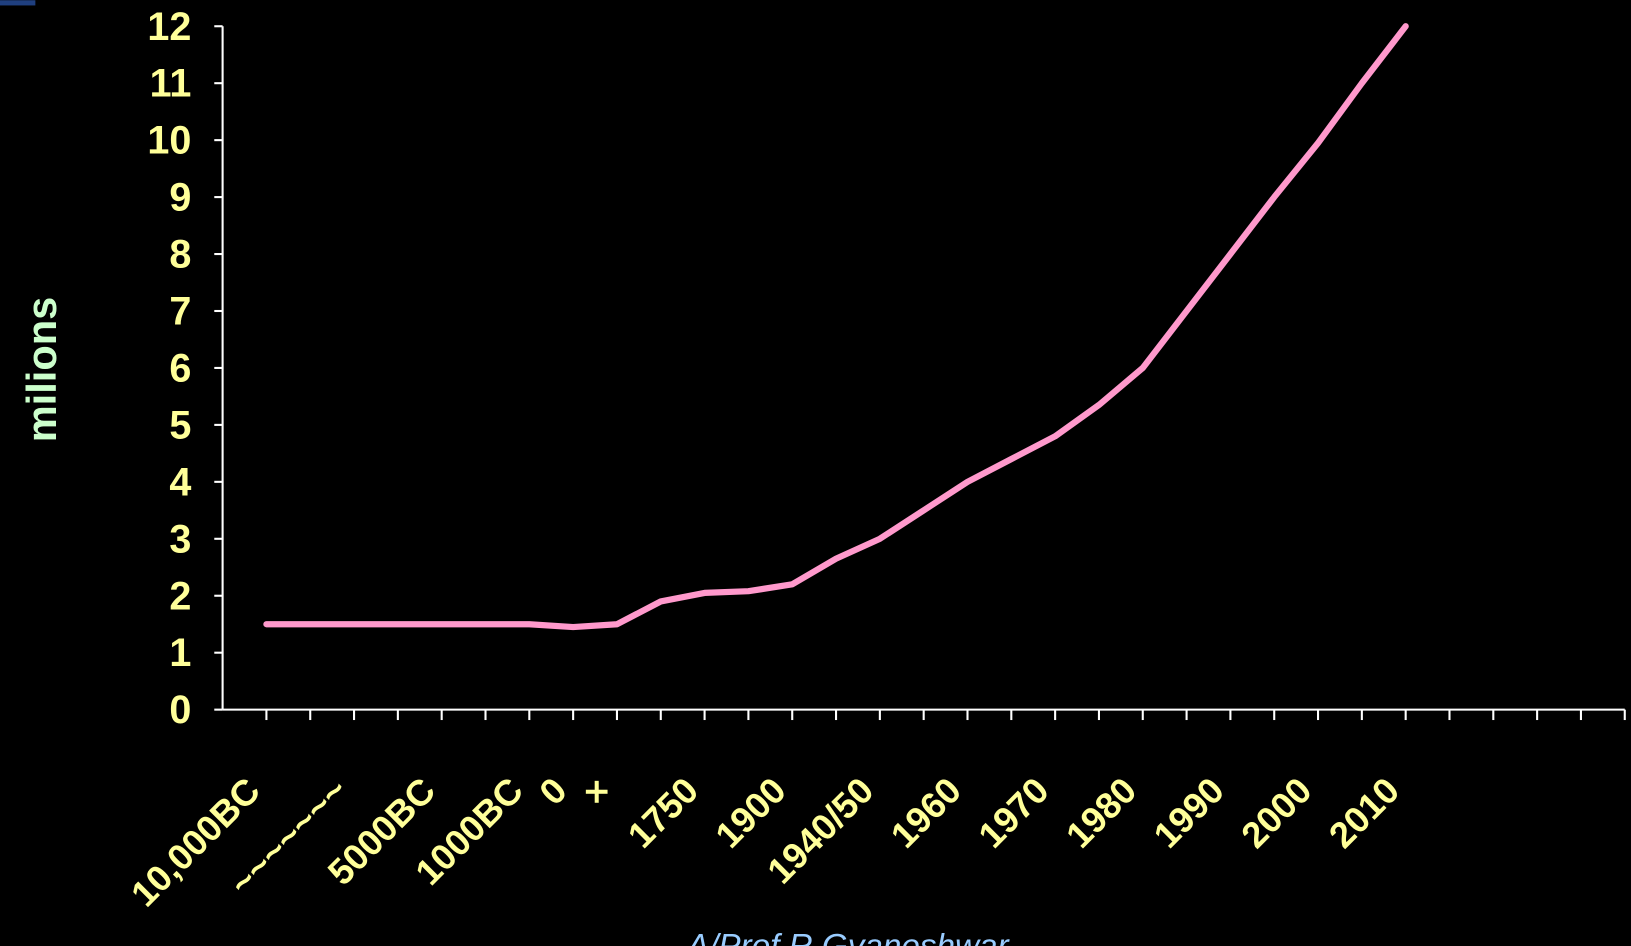 This screenshot has height=946, width=1631. What do you see at coordinates (180, 596) in the screenshot?
I see `y-tick-label: 2` at bounding box center [180, 596].